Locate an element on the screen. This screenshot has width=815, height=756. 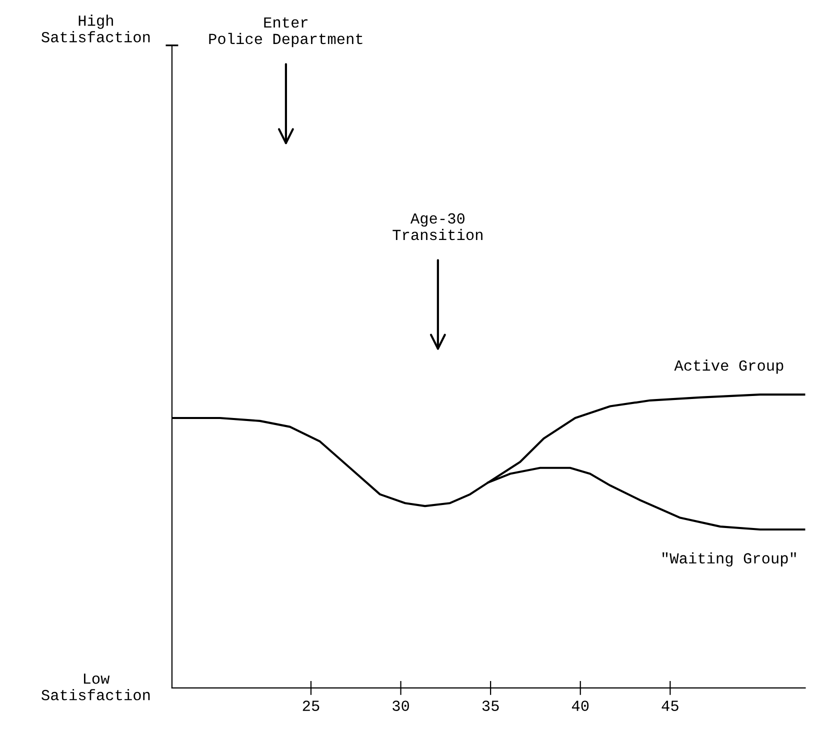
x-tick-label: 40 is located at coordinates (580, 705).